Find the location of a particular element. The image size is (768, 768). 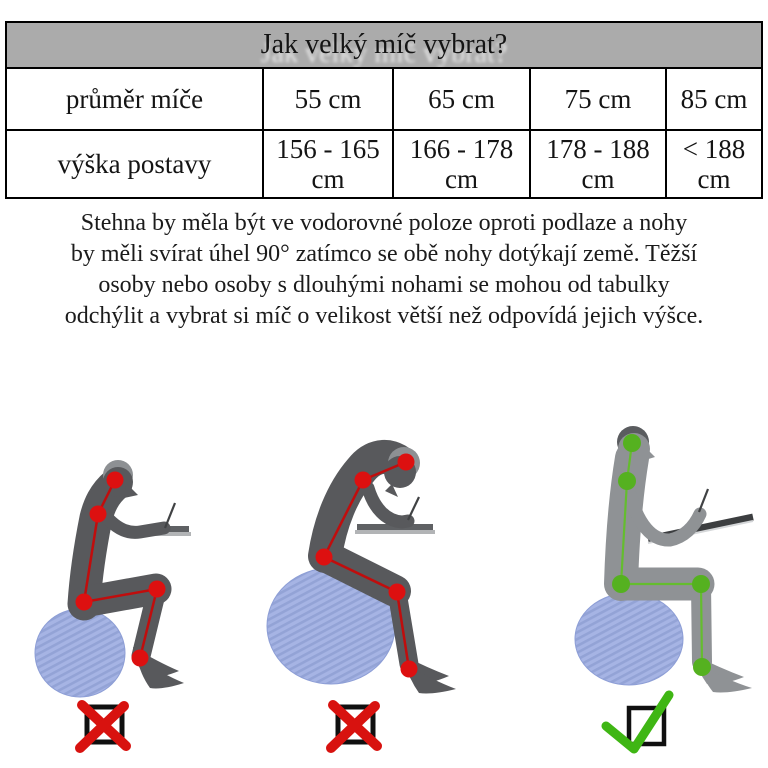

height-value-2: 166 - 178 cm is located at coordinates (460, 163).